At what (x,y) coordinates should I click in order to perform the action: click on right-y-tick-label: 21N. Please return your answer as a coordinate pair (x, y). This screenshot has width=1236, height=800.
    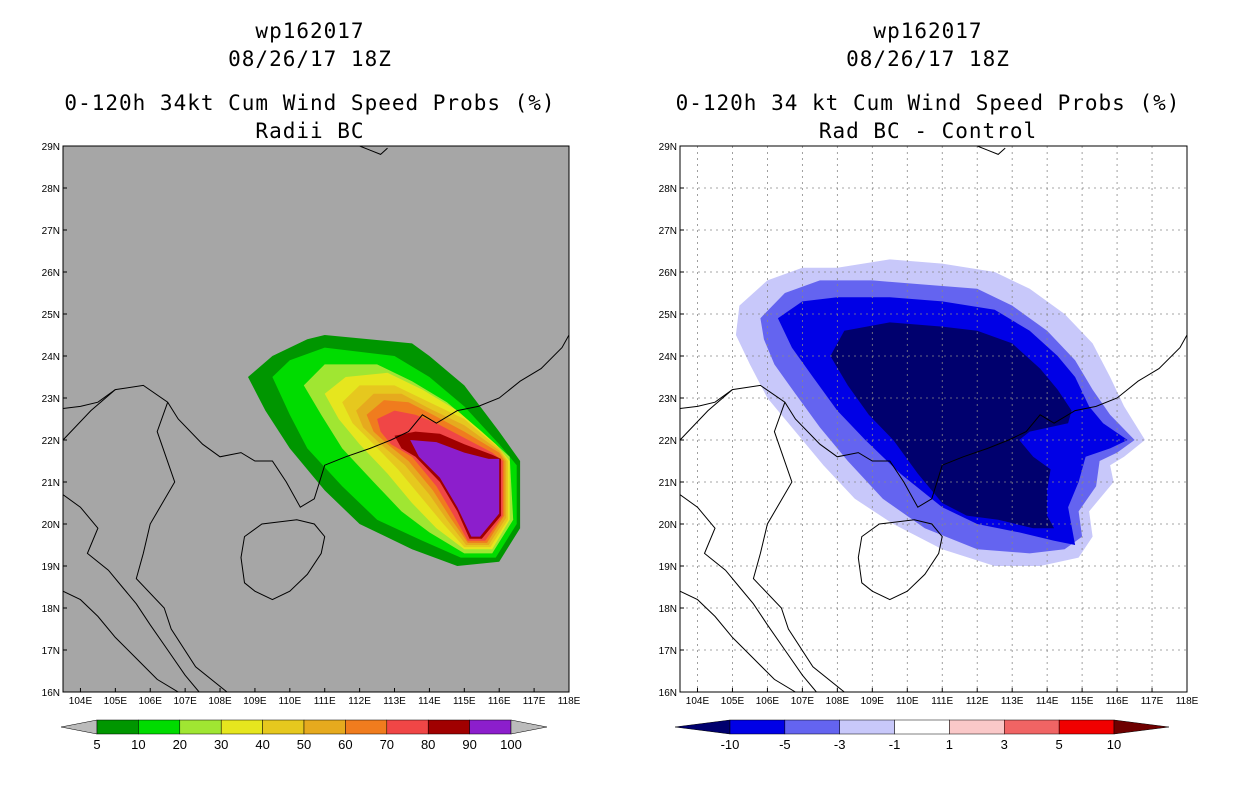
    Looking at the image, I should click on (668, 483).